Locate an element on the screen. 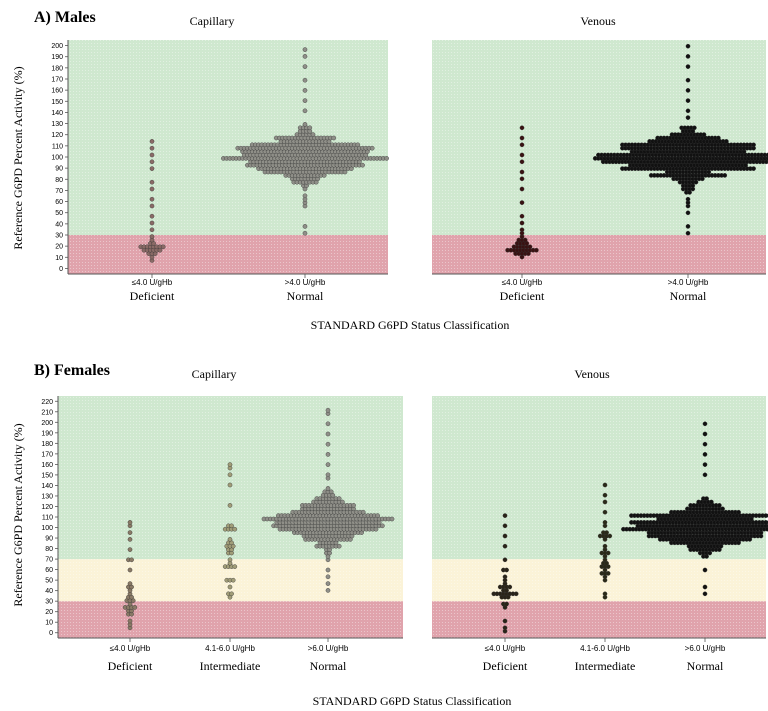  y-tick-label: 150 is located at coordinates (47, 475).